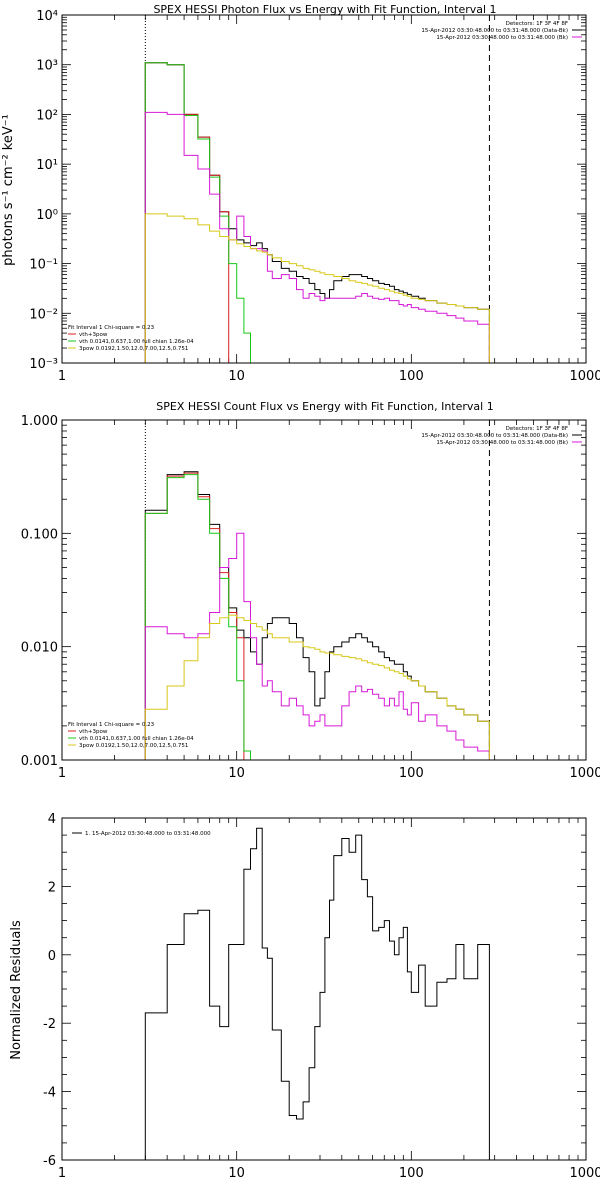 The image size is (600, 1200). What do you see at coordinates (39, 534) in the screenshot?
I see `y-tick-label: 0.100` at bounding box center [39, 534].